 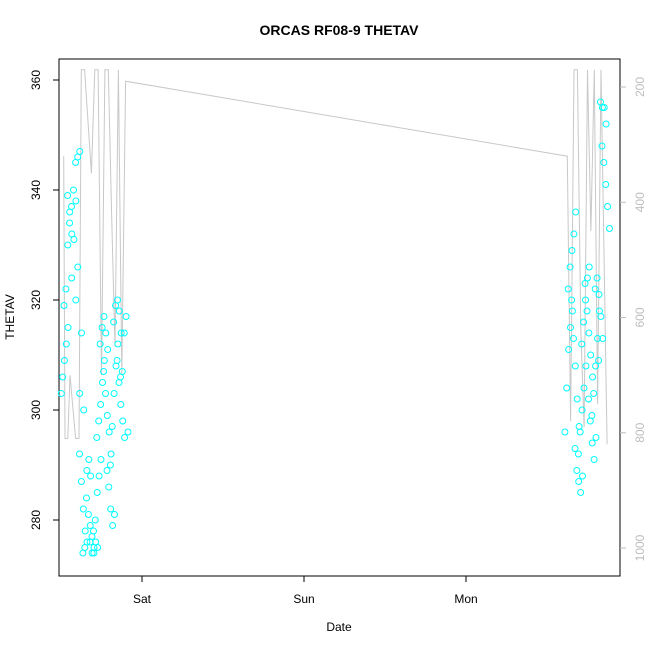 I want to click on x-tick-label: Mon, so click(x=465, y=599).